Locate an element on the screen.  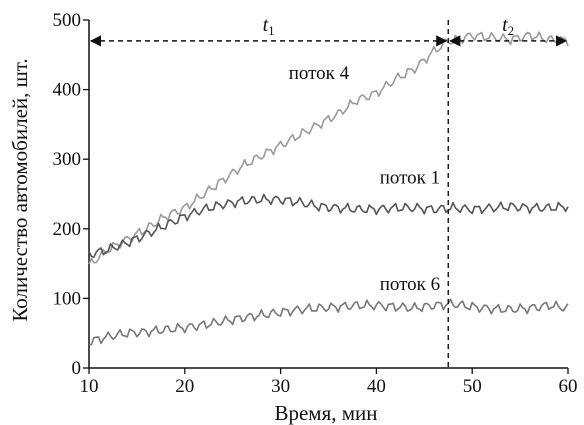
y-tick-label: 500 is located at coordinates (67, 20).